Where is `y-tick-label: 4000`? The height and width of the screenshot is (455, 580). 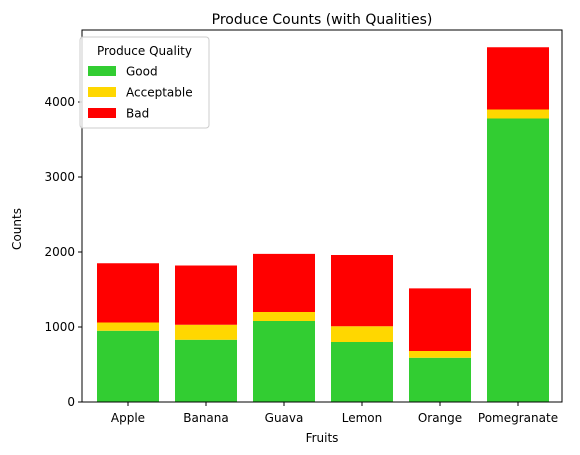
y-tick-label: 4000 is located at coordinates (59, 102).